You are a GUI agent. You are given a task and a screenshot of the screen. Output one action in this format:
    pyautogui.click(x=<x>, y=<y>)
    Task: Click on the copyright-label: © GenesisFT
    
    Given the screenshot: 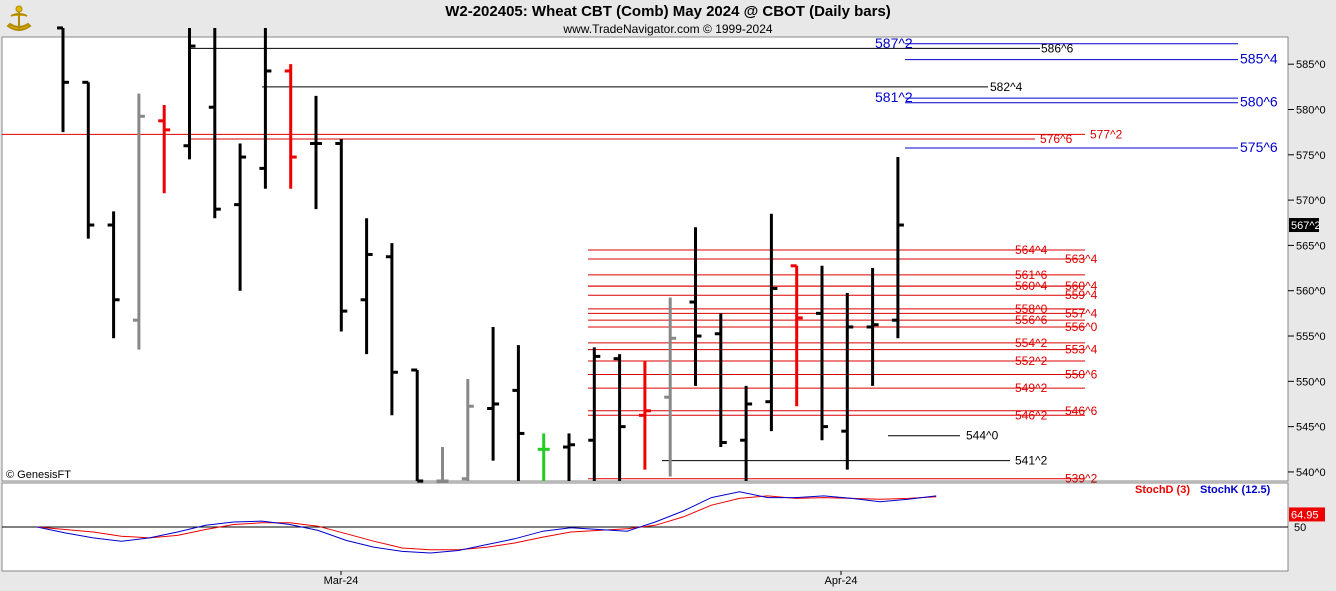 What is the action you would take?
    pyautogui.click(x=38, y=475)
    